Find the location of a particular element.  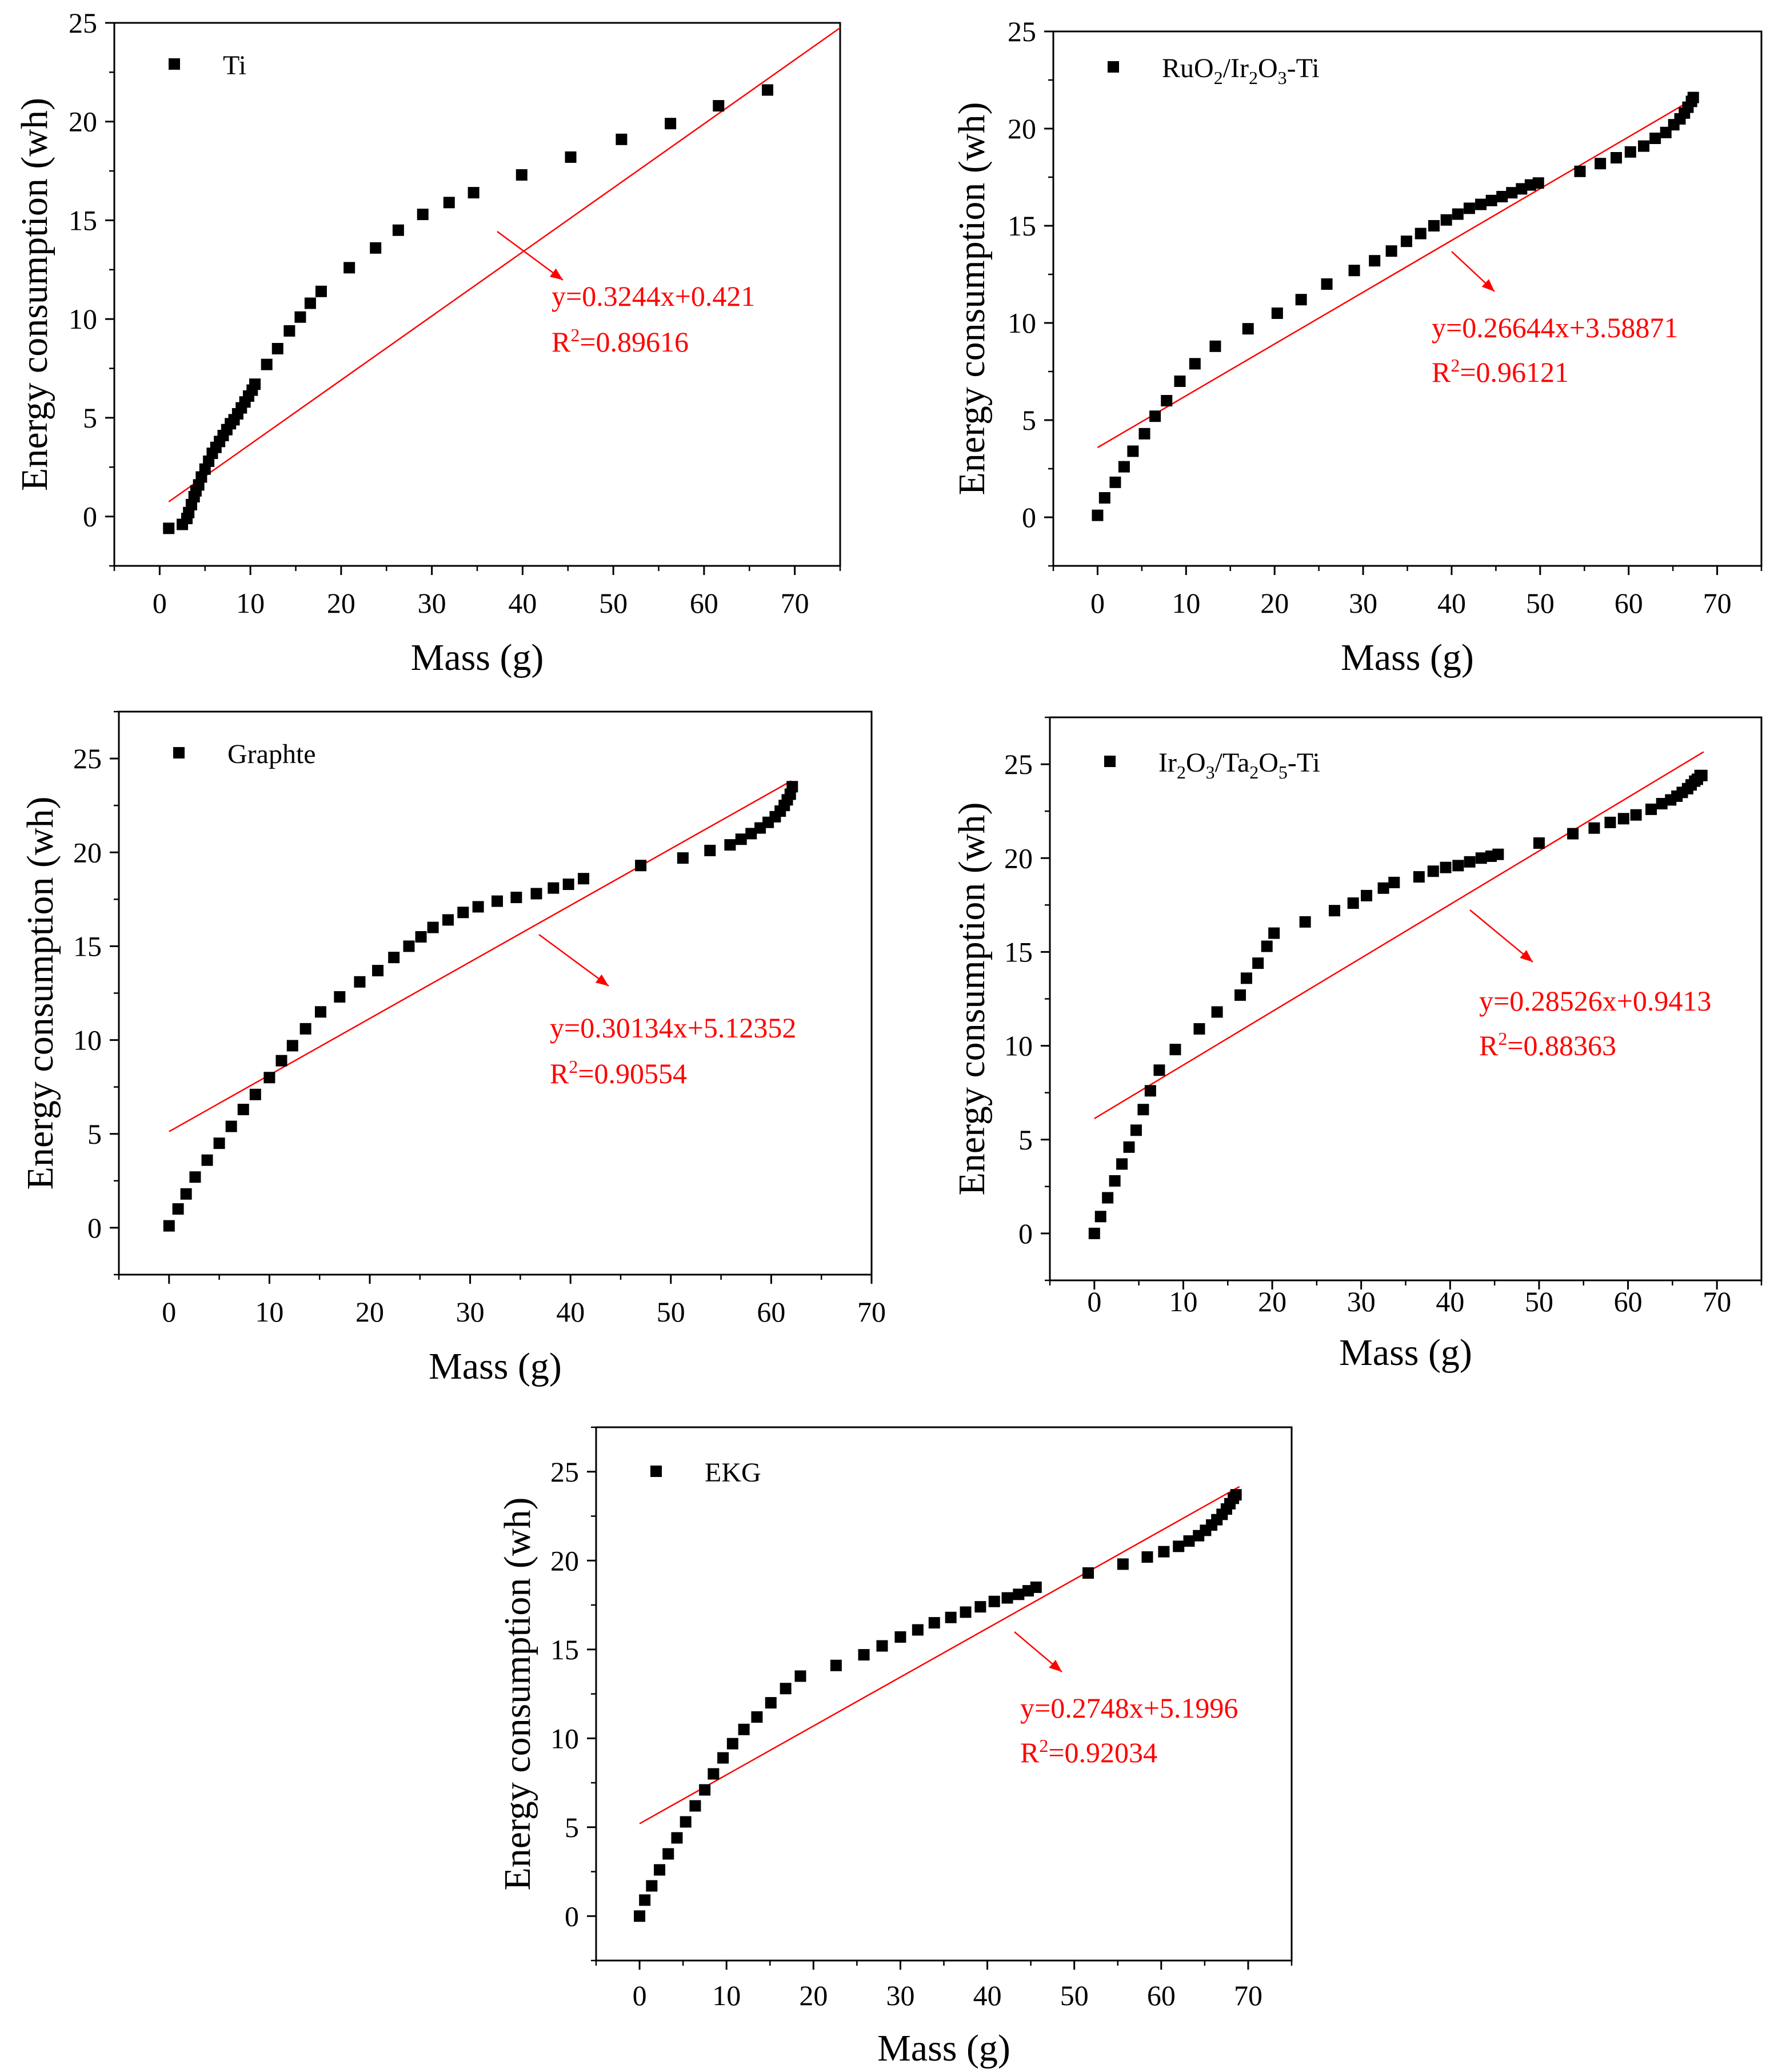

fit-r-squared: R2=0.88363 is located at coordinates (1547, 1044).